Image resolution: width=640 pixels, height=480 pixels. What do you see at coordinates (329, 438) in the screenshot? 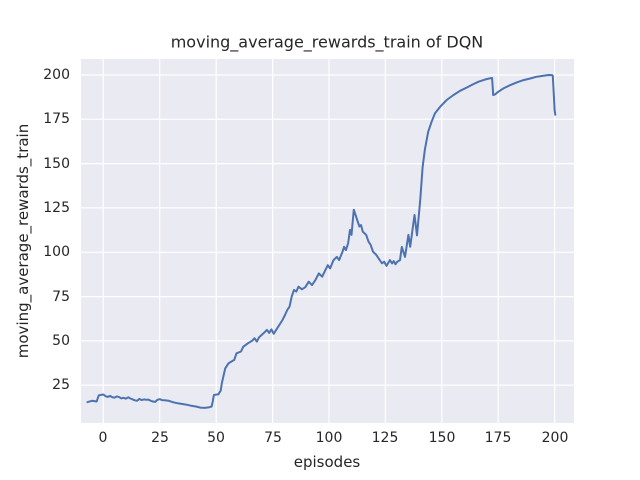
I see `x-tick-label: 100` at bounding box center [329, 438].